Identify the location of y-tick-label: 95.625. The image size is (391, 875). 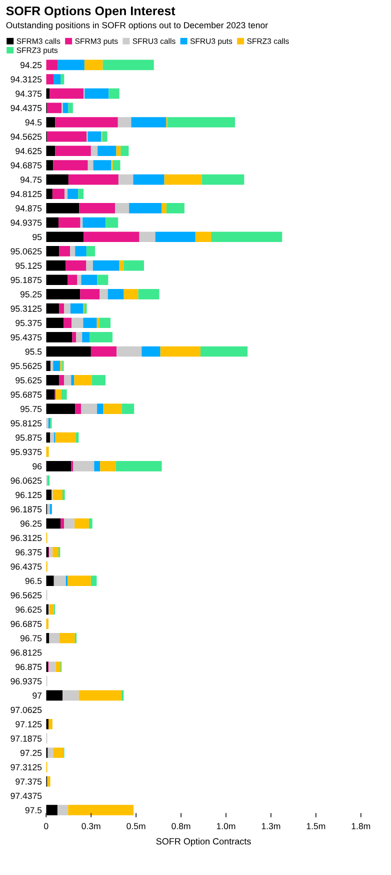
(29, 380).